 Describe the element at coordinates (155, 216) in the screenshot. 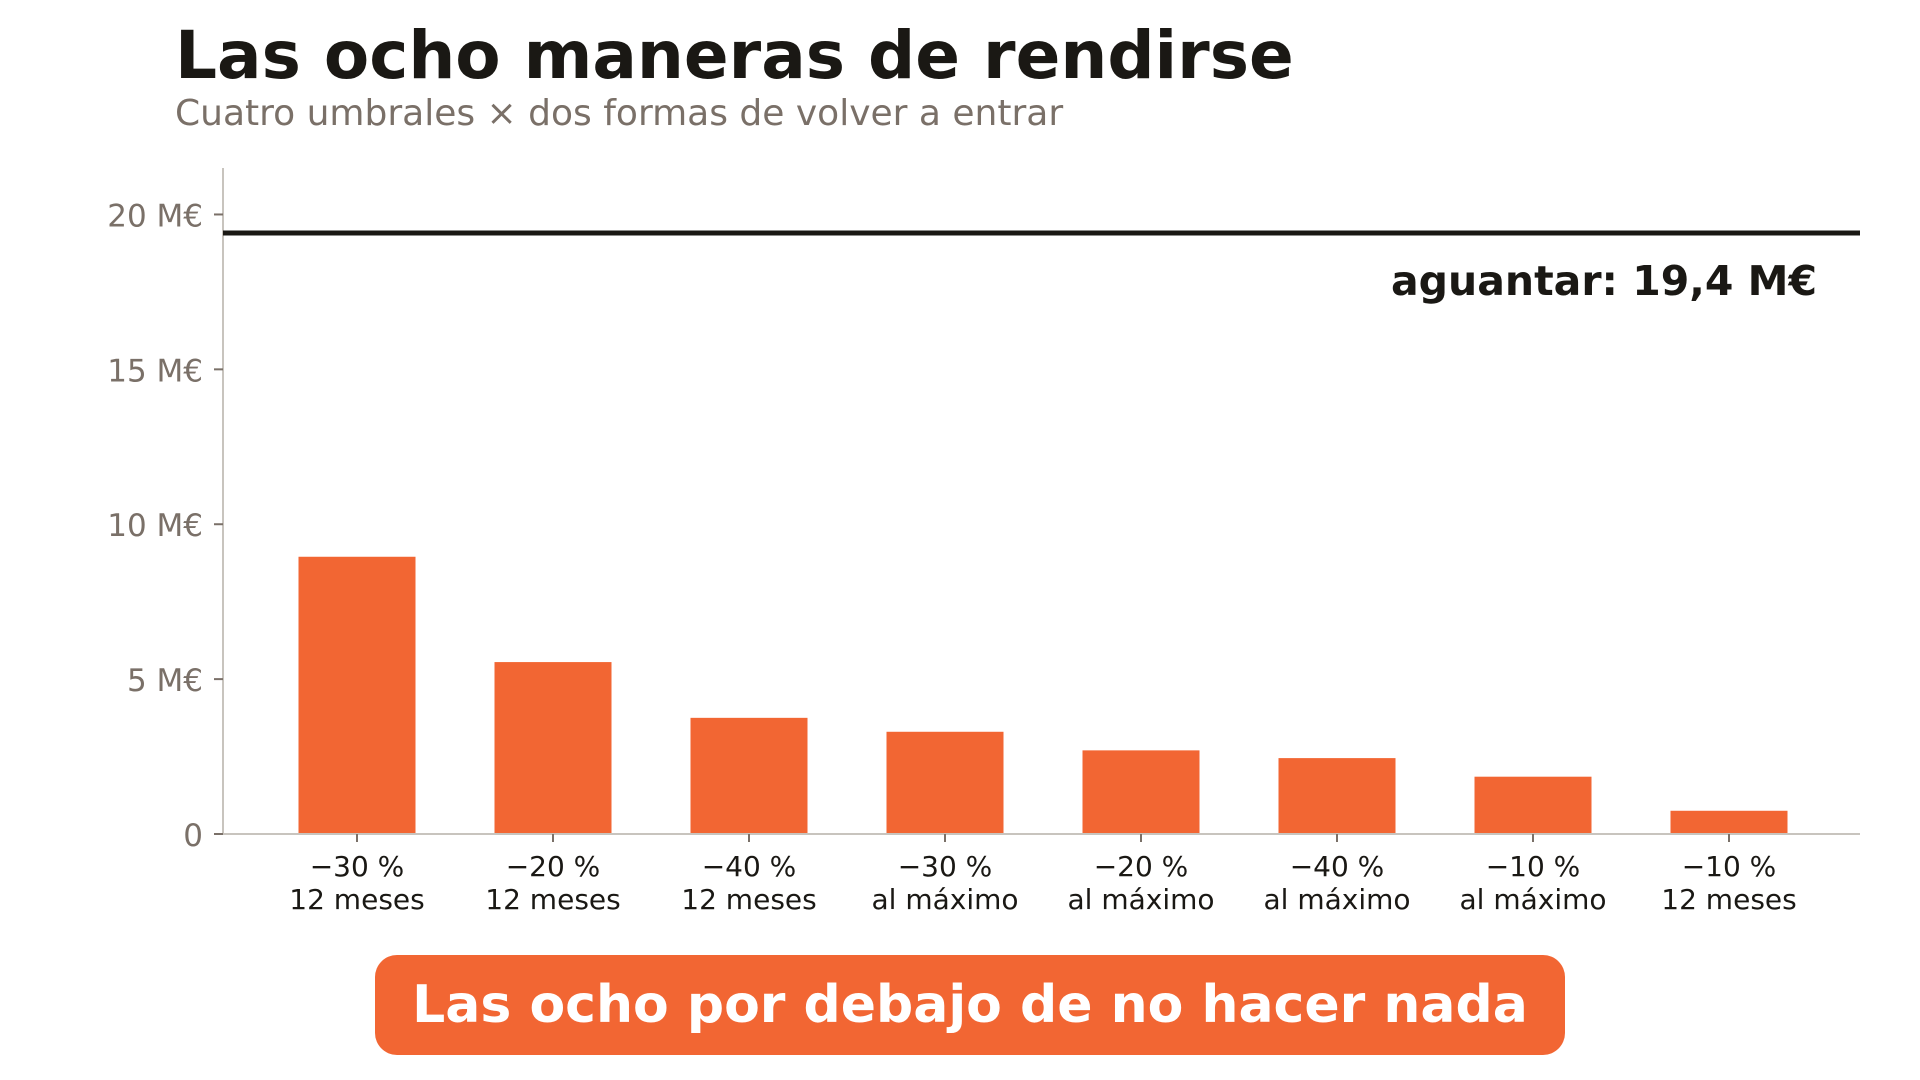

I see `y-tick-label: 20 M€` at that location.